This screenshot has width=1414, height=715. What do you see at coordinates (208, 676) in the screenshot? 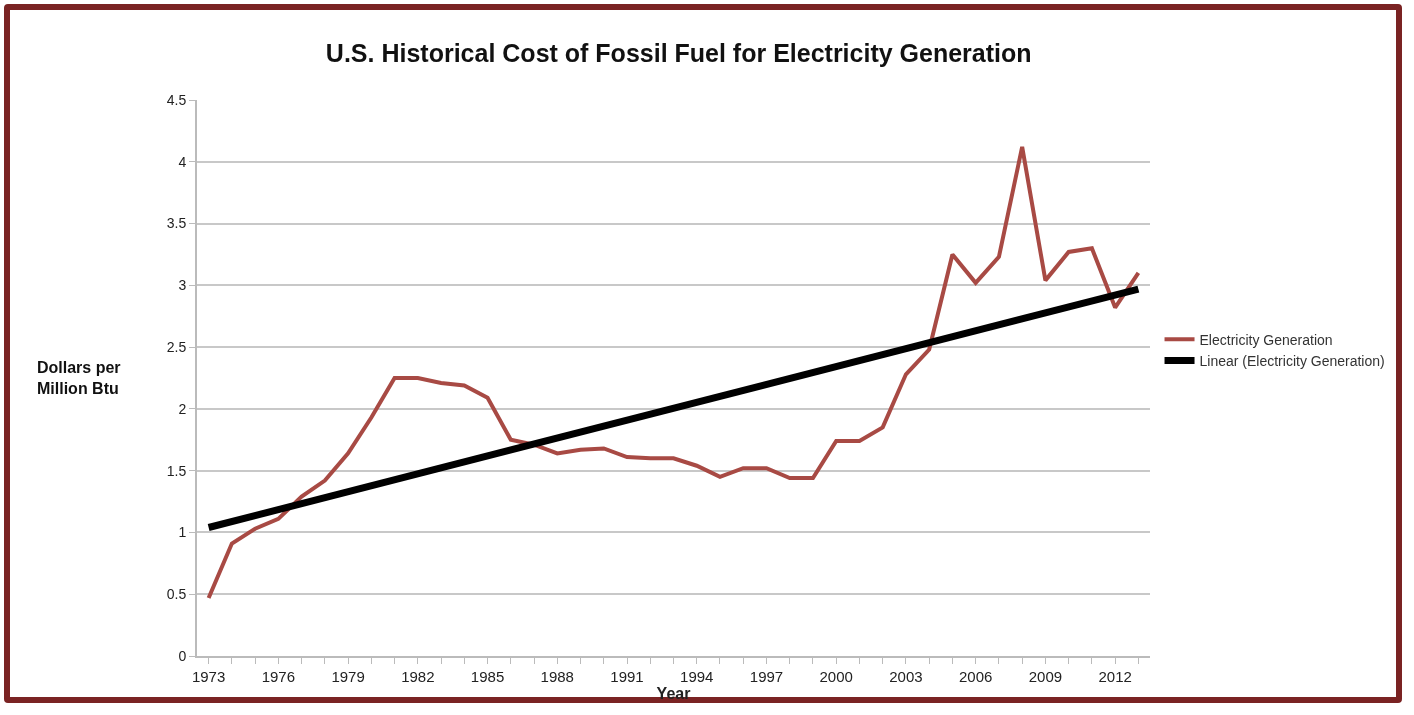
I see `x-tick-label: 1973` at bounding box center [208, 676].